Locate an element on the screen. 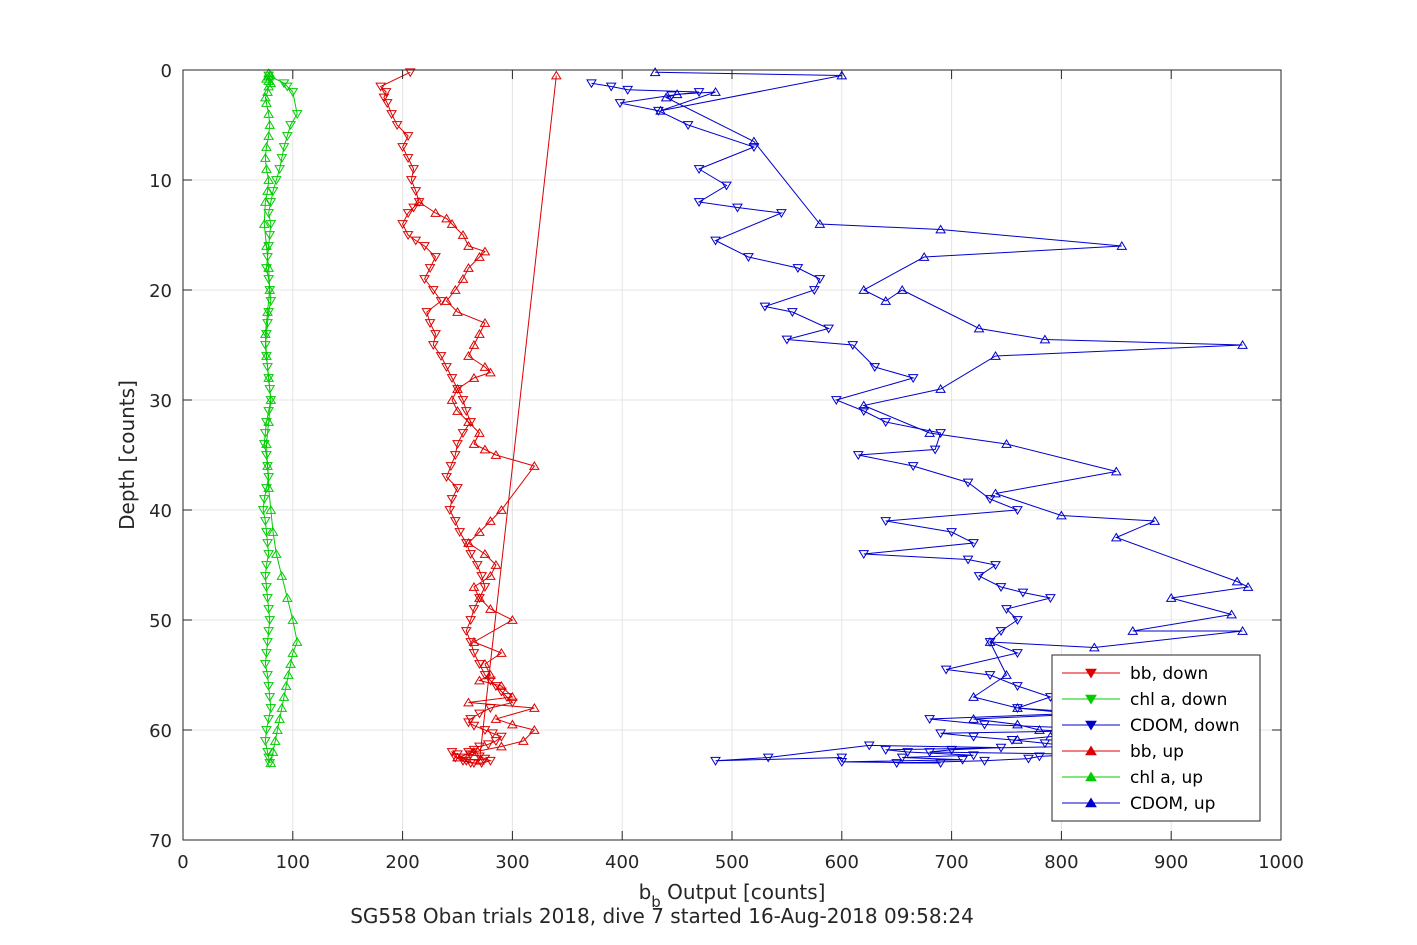 Image resolution: width=1417 pixels, height=945 pixels. legend-item-chl-a-down: chl a, down is located at coordinates (1144, 700).